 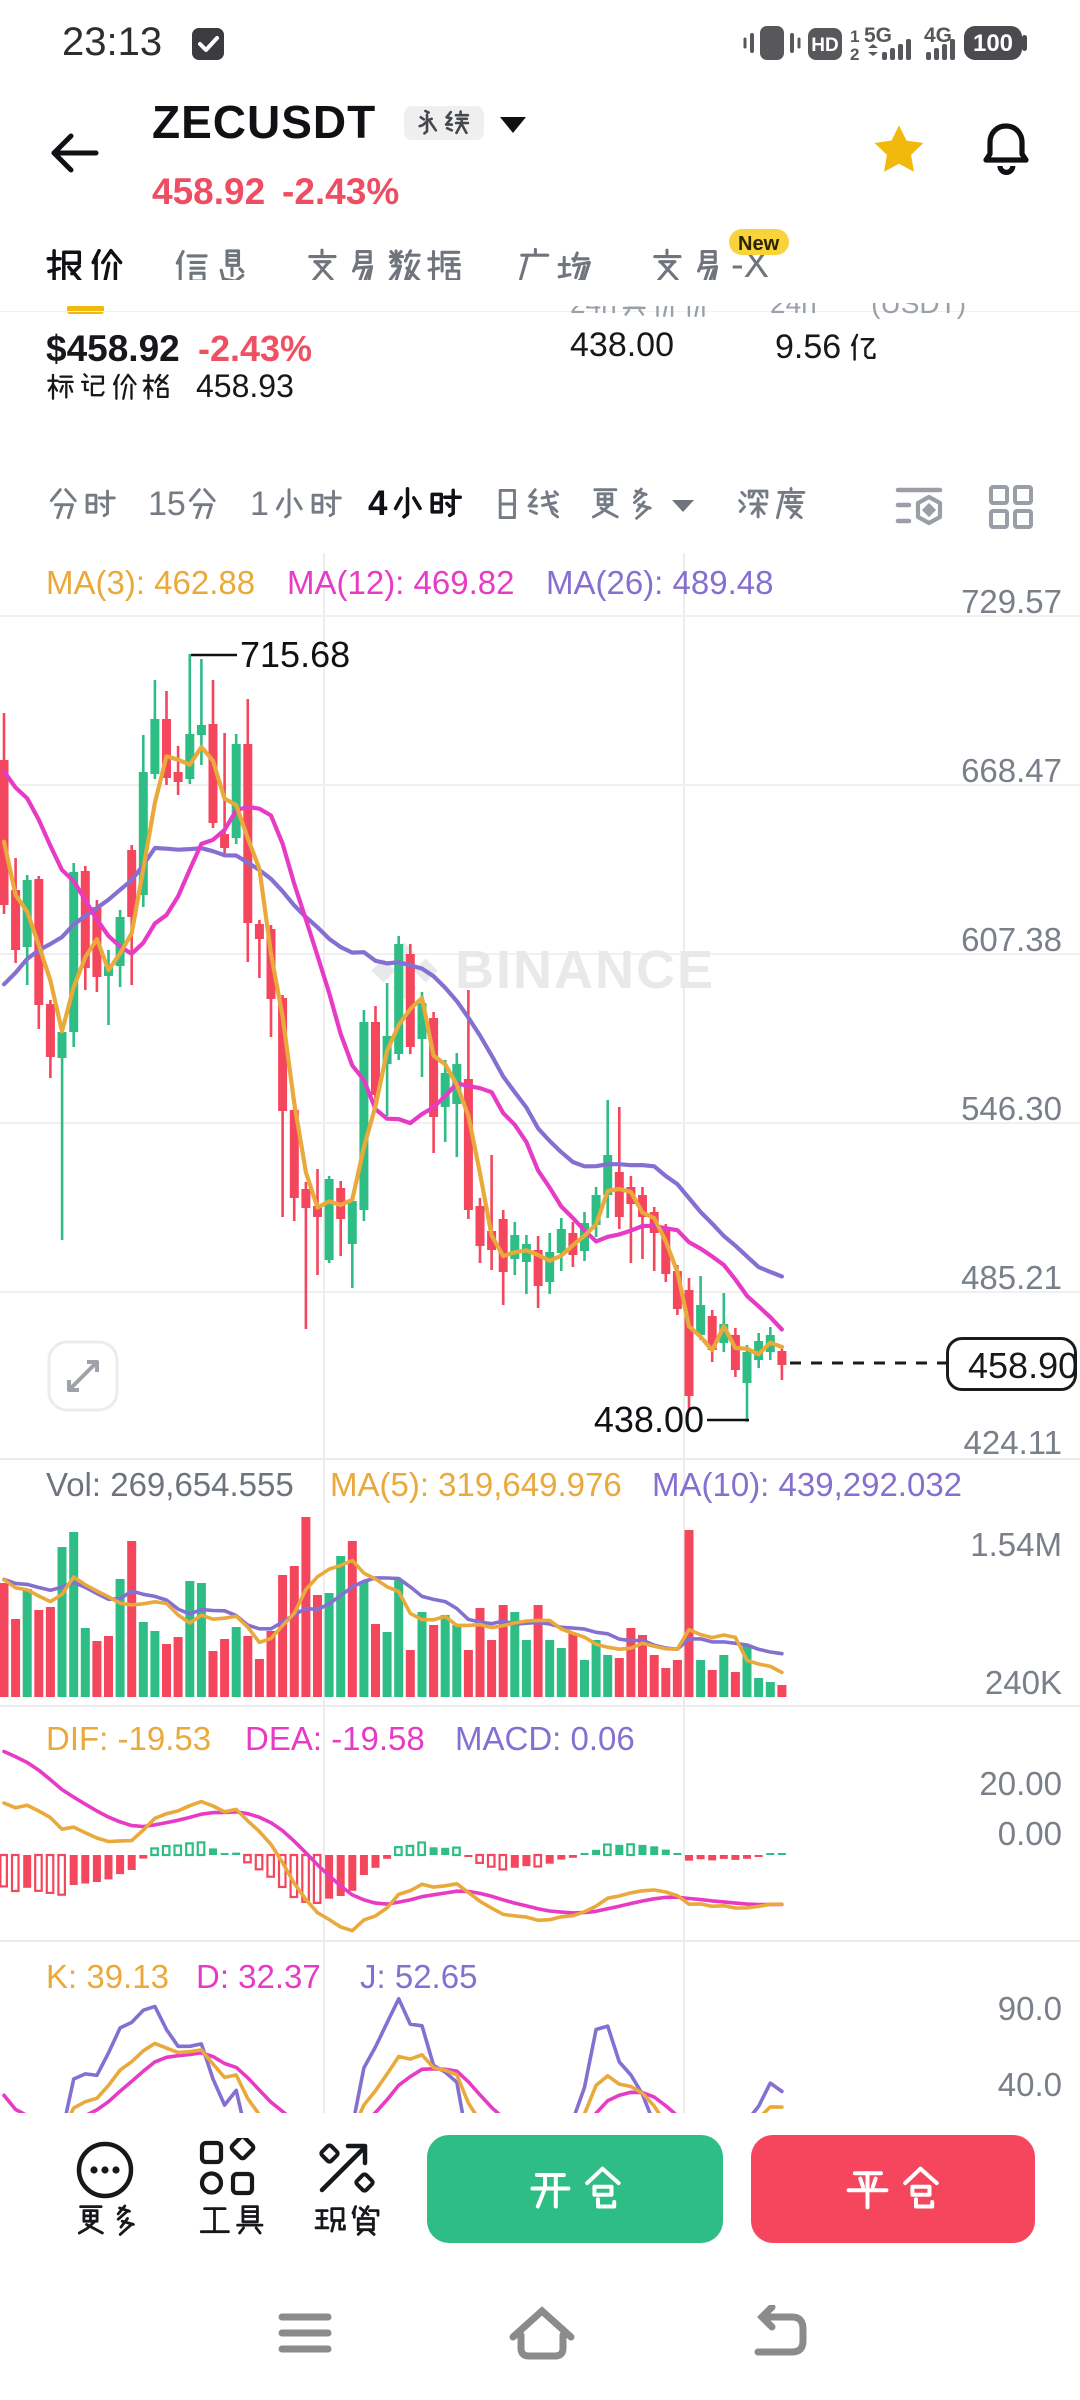 What do you see at coordinates (824, 45) in the screenshot?
I see `svg-text: HD` at bounding box center [824, 45].